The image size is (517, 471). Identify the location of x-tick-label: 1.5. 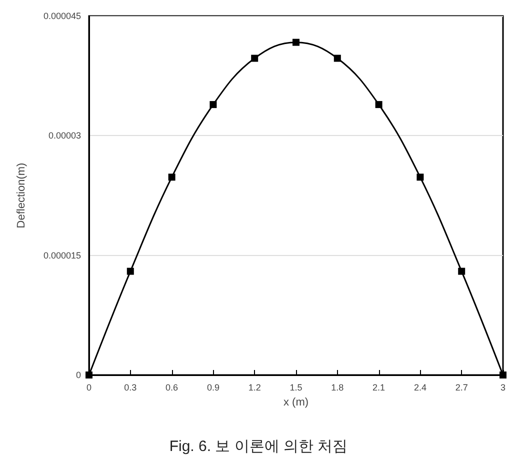
(296, 387).